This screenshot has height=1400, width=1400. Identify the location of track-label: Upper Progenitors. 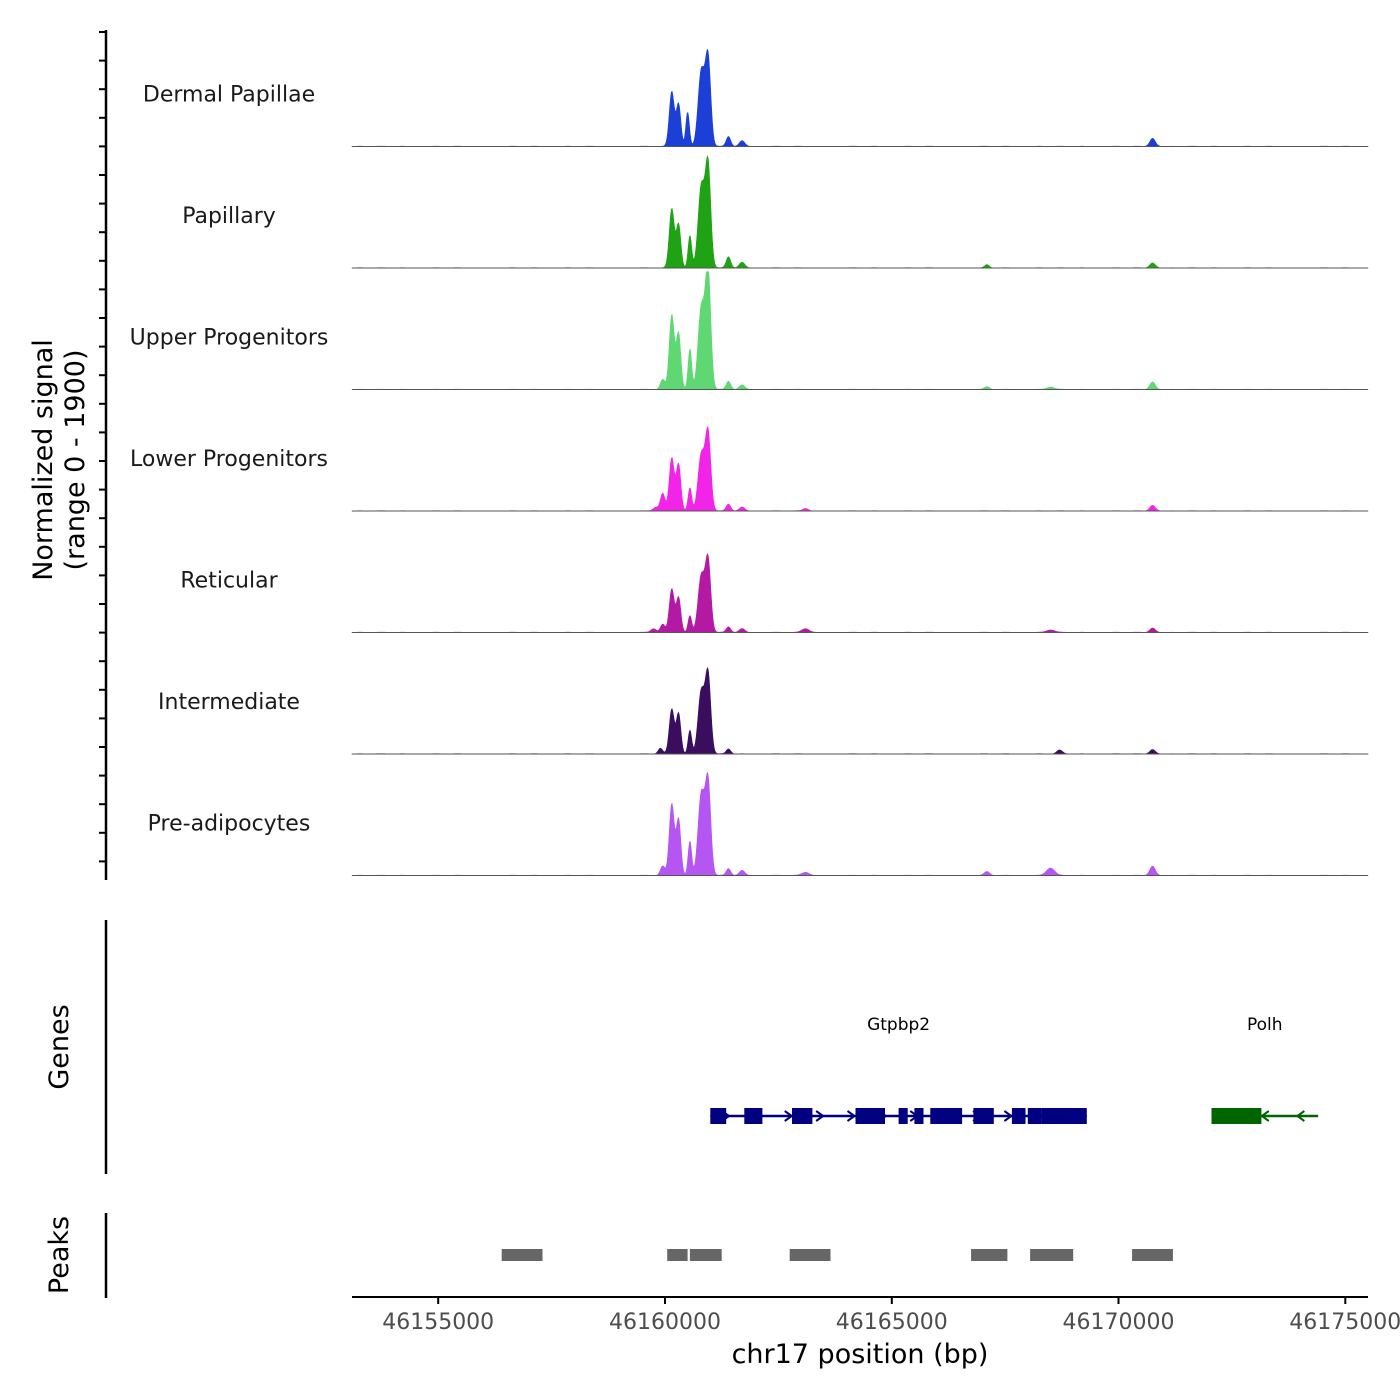
(229, 338).